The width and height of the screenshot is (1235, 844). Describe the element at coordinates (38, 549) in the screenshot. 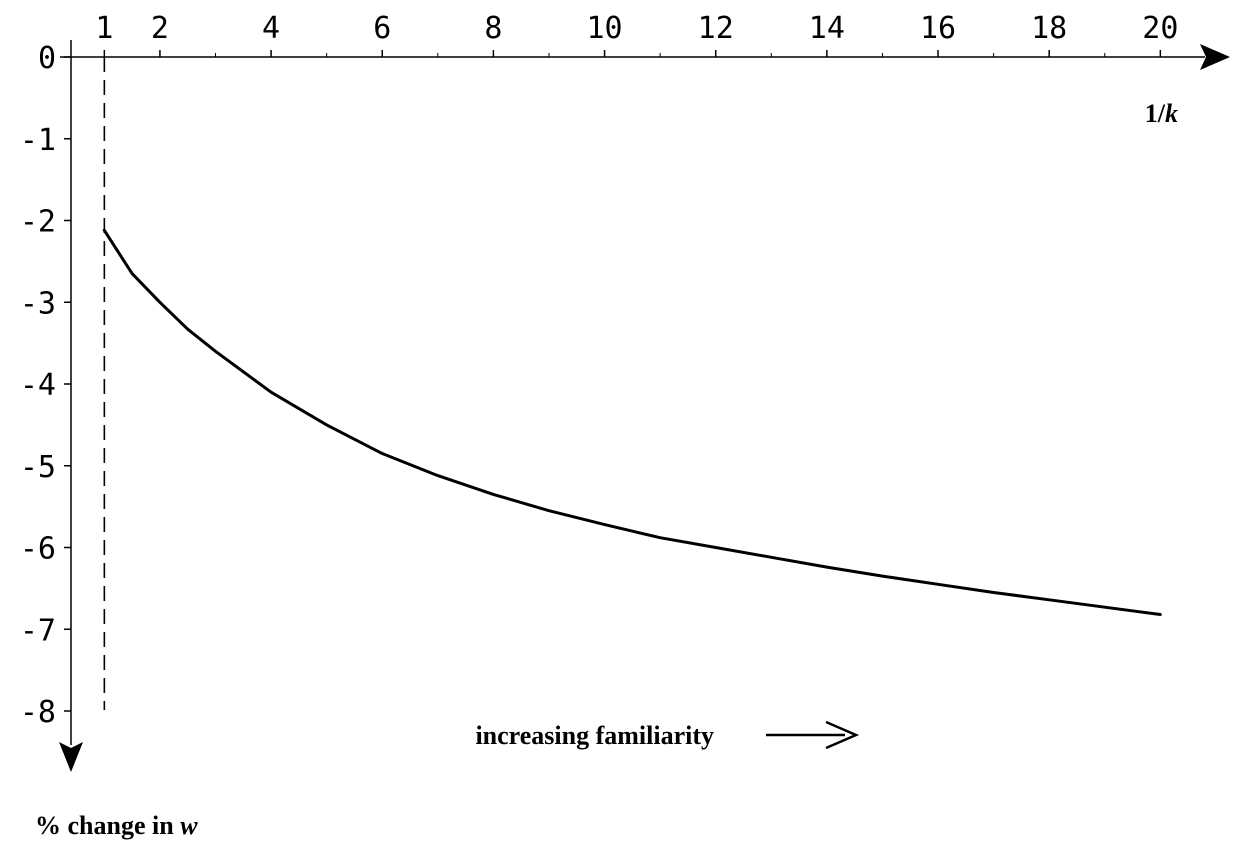

I see `y-tick-label: -6` at that location.